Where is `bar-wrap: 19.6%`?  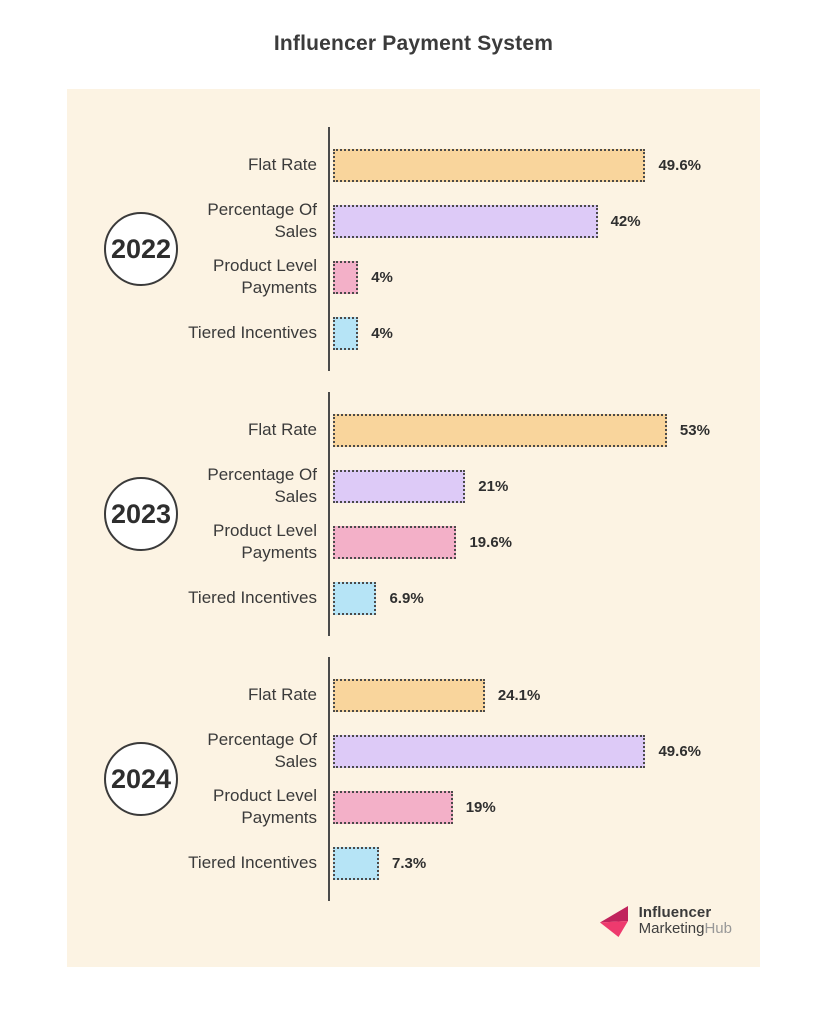
bar-wrap: 19.6% is located at coordinates (420, 542).